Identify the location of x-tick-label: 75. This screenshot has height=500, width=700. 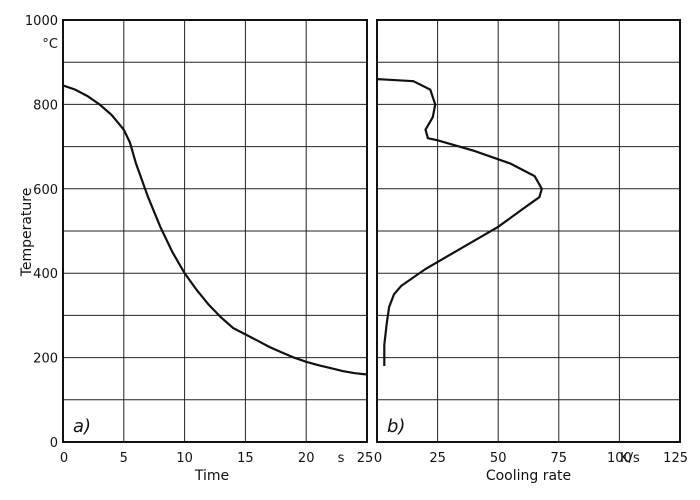
(559, 458).